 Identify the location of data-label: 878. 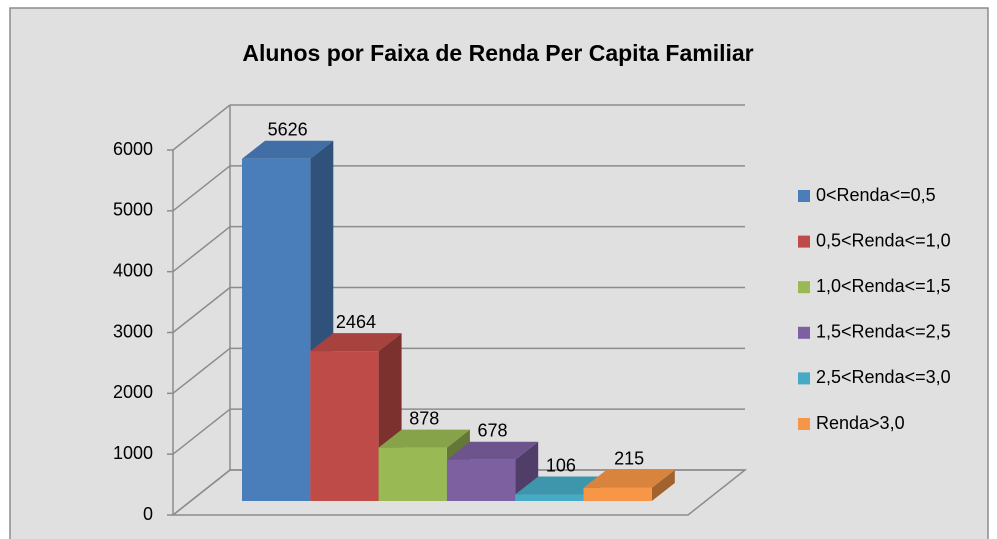
(424, 418).